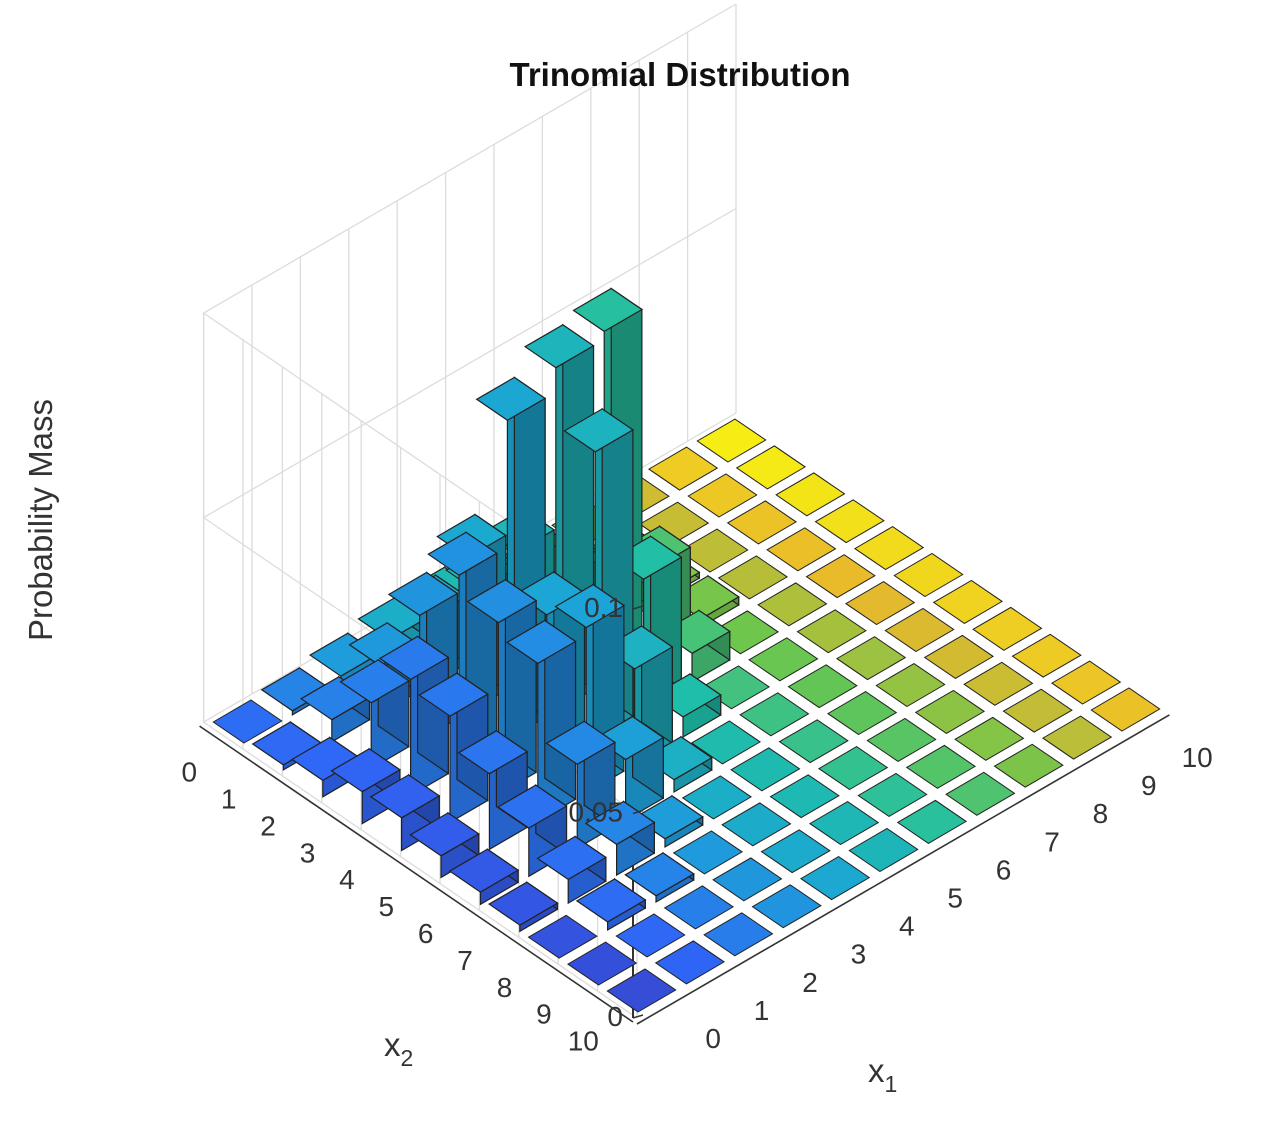 The width and height of the screenshot is (1264, 1122). I want to click on x2-tick-label: 8, so click(505, 987).